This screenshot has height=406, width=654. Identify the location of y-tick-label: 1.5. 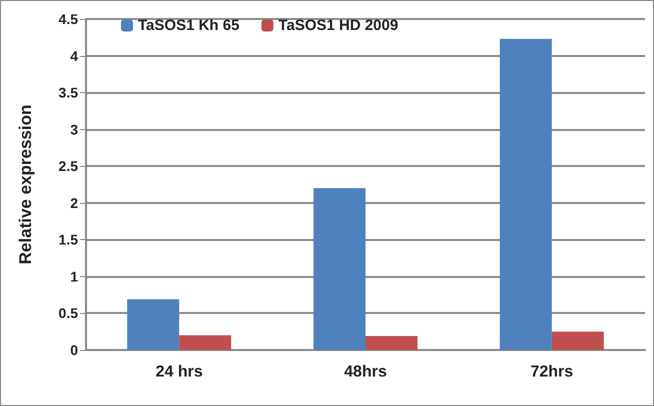
(68, 240).